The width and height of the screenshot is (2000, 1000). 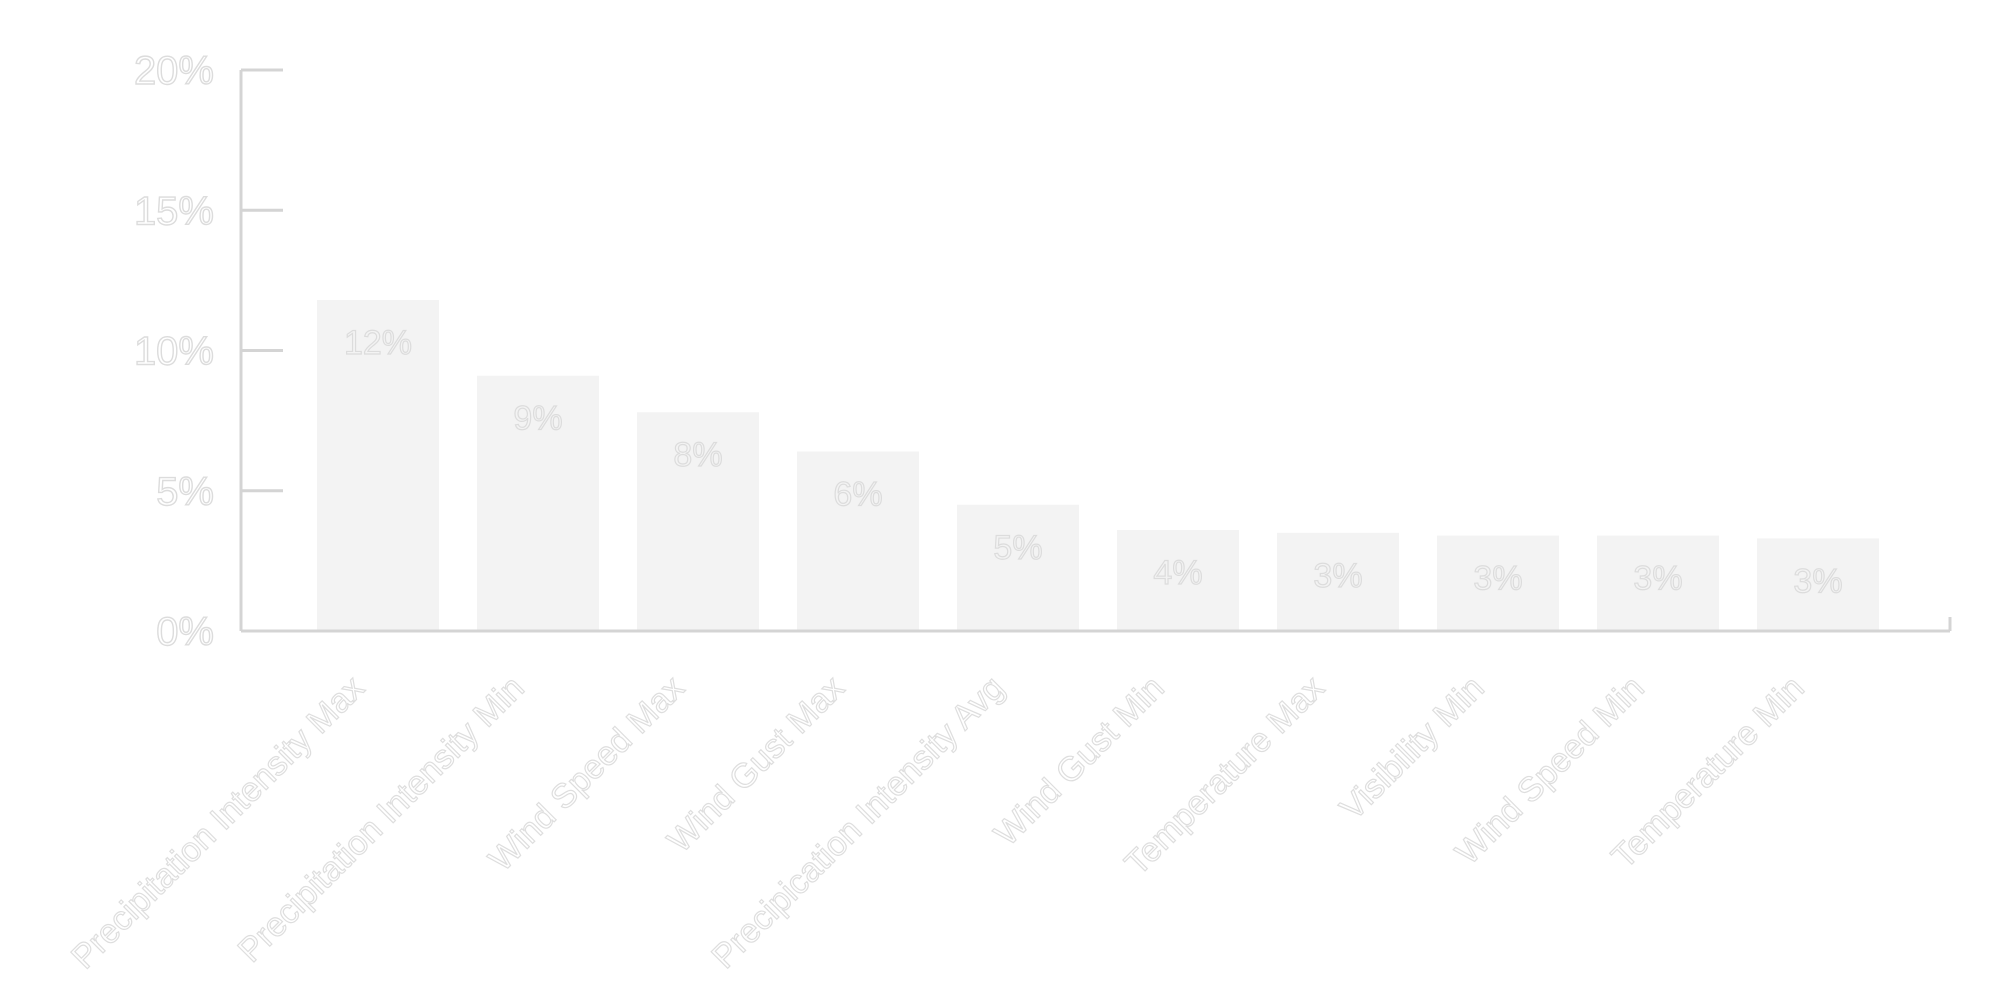 What do you see at coordinates (1079, 761) in the screenshot?
I see `x-category-label: Wind Gust Min` at bounding box center [1079, 761].